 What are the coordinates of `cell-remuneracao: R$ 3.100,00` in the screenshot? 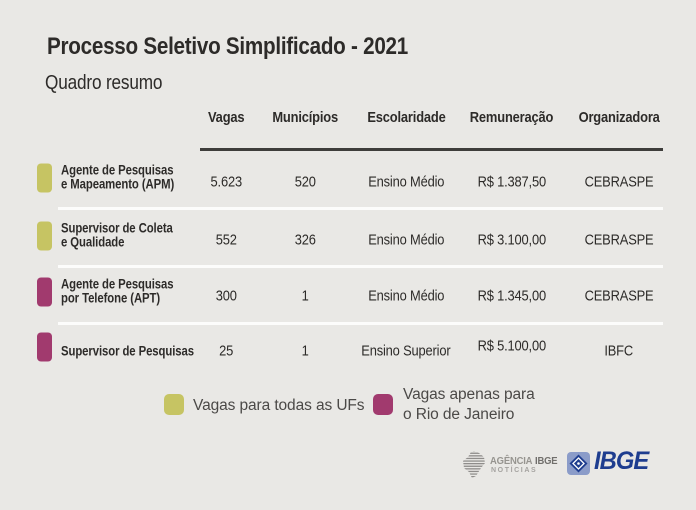 It's located at (512, 240).